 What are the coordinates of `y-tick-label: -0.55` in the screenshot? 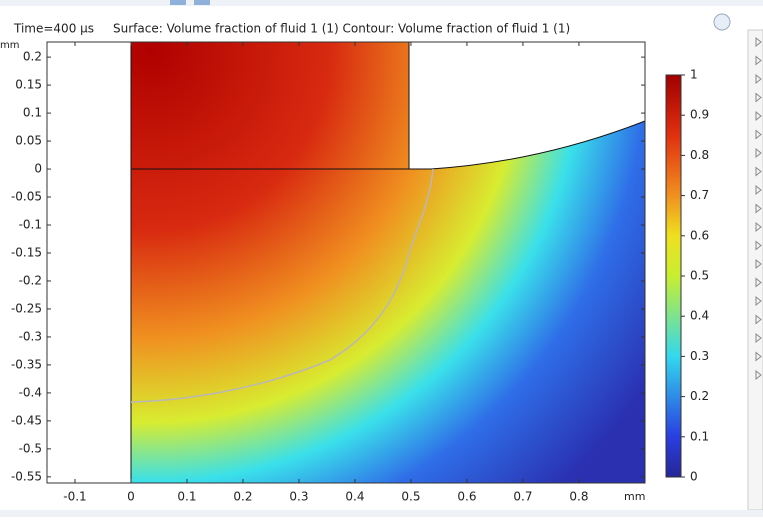 It's located at (26, 476).